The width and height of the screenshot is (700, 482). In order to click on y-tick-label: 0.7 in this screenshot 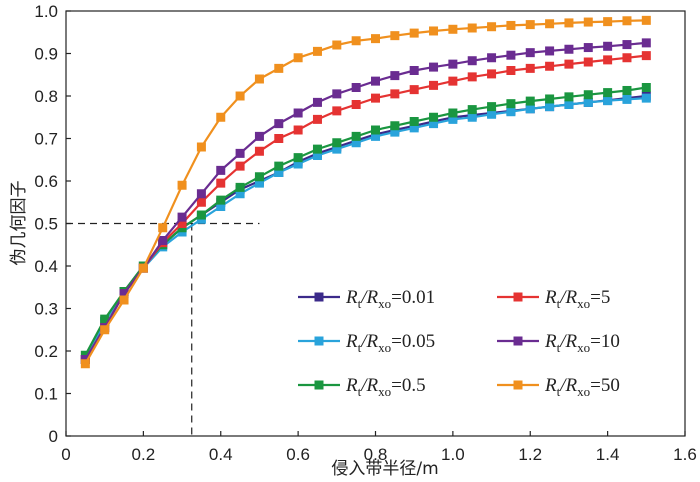, I will do `click(46, 139)`.